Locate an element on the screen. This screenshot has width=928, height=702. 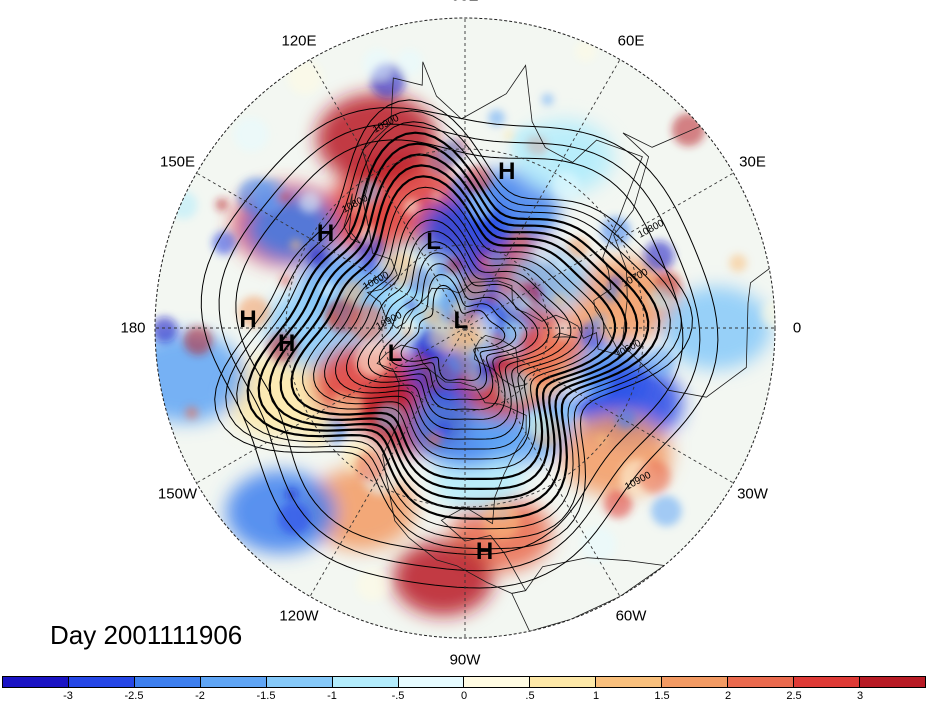
colorbar-tick-label: 2.5 is located at coordinates (794, 696).